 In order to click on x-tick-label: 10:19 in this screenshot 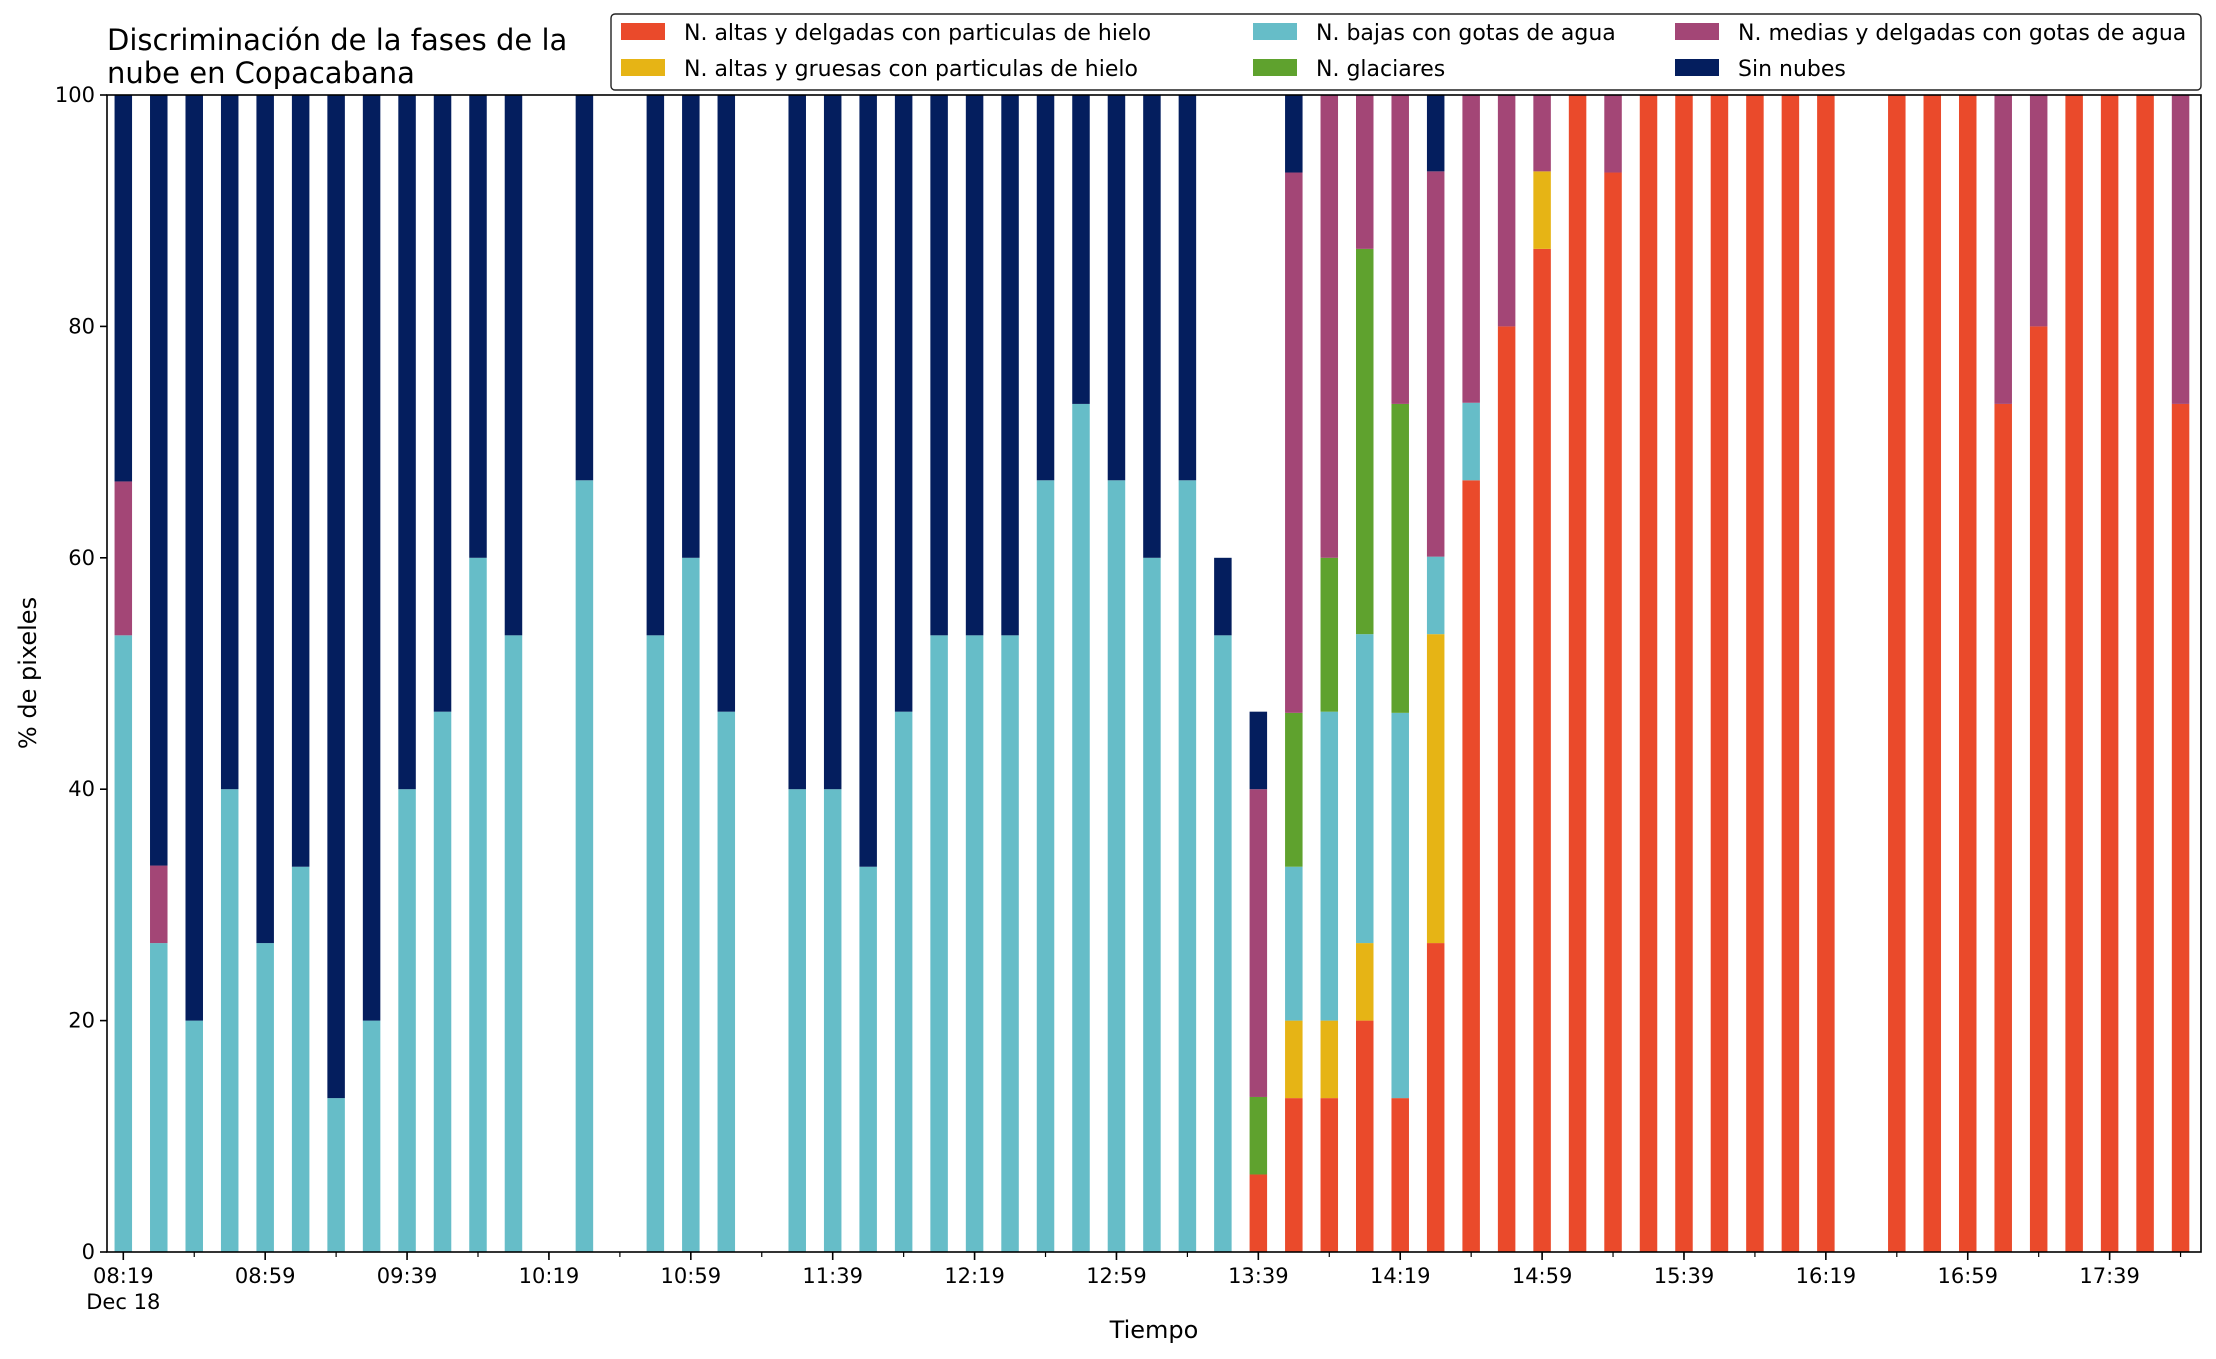, I will do `click(549, 1276)`.